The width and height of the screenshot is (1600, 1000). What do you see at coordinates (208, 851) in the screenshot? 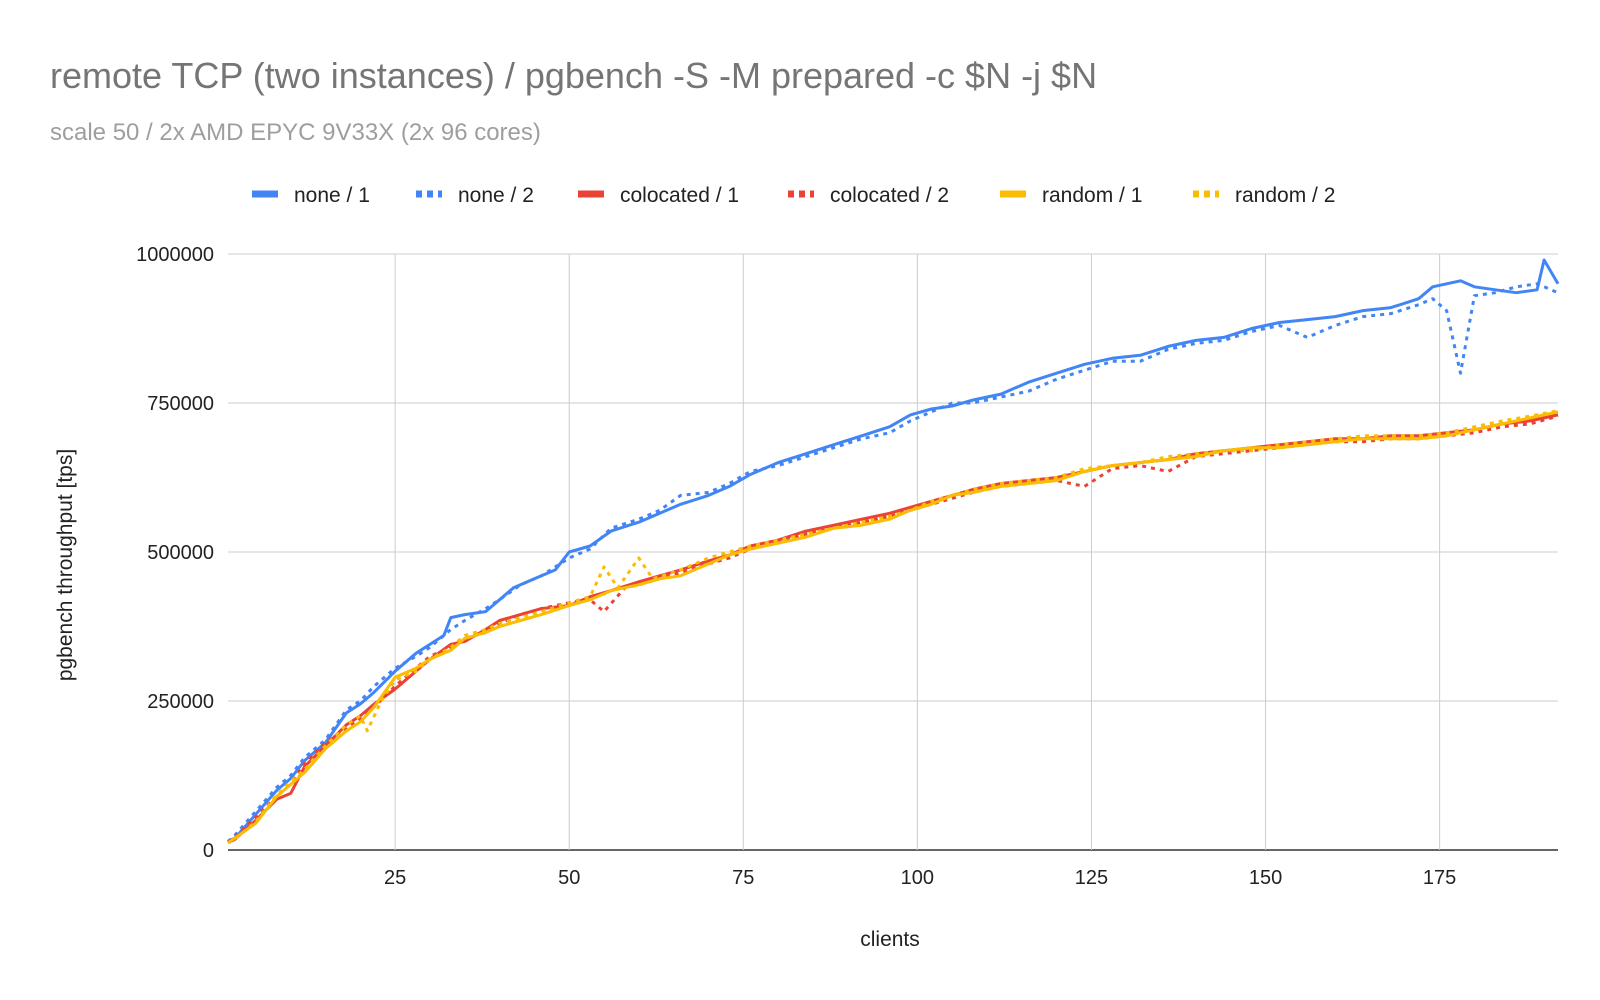
I see `y-tick-label: 0` at bounding box center [208, 851].